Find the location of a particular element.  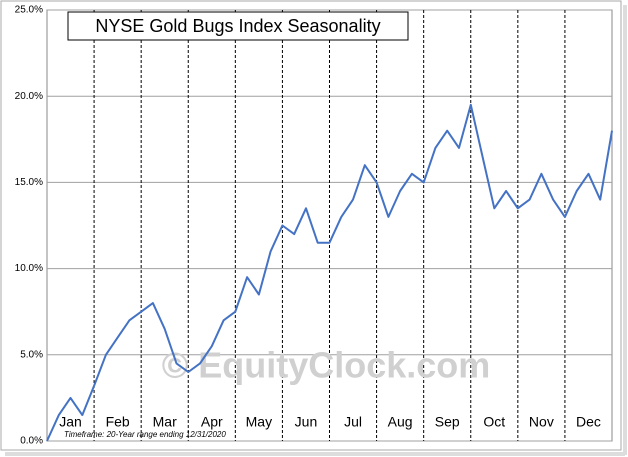

title-box is located at coordinates (238, 26).